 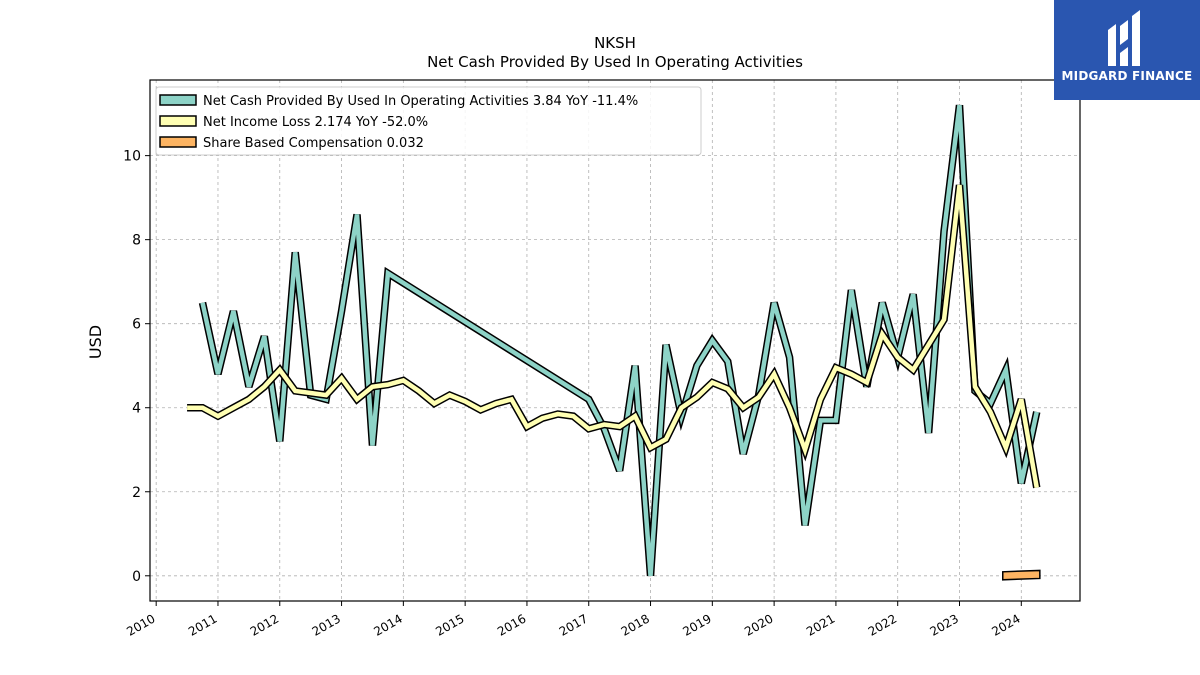 I want to click on x-tick-label: 2014, so click(x=387, y=624).